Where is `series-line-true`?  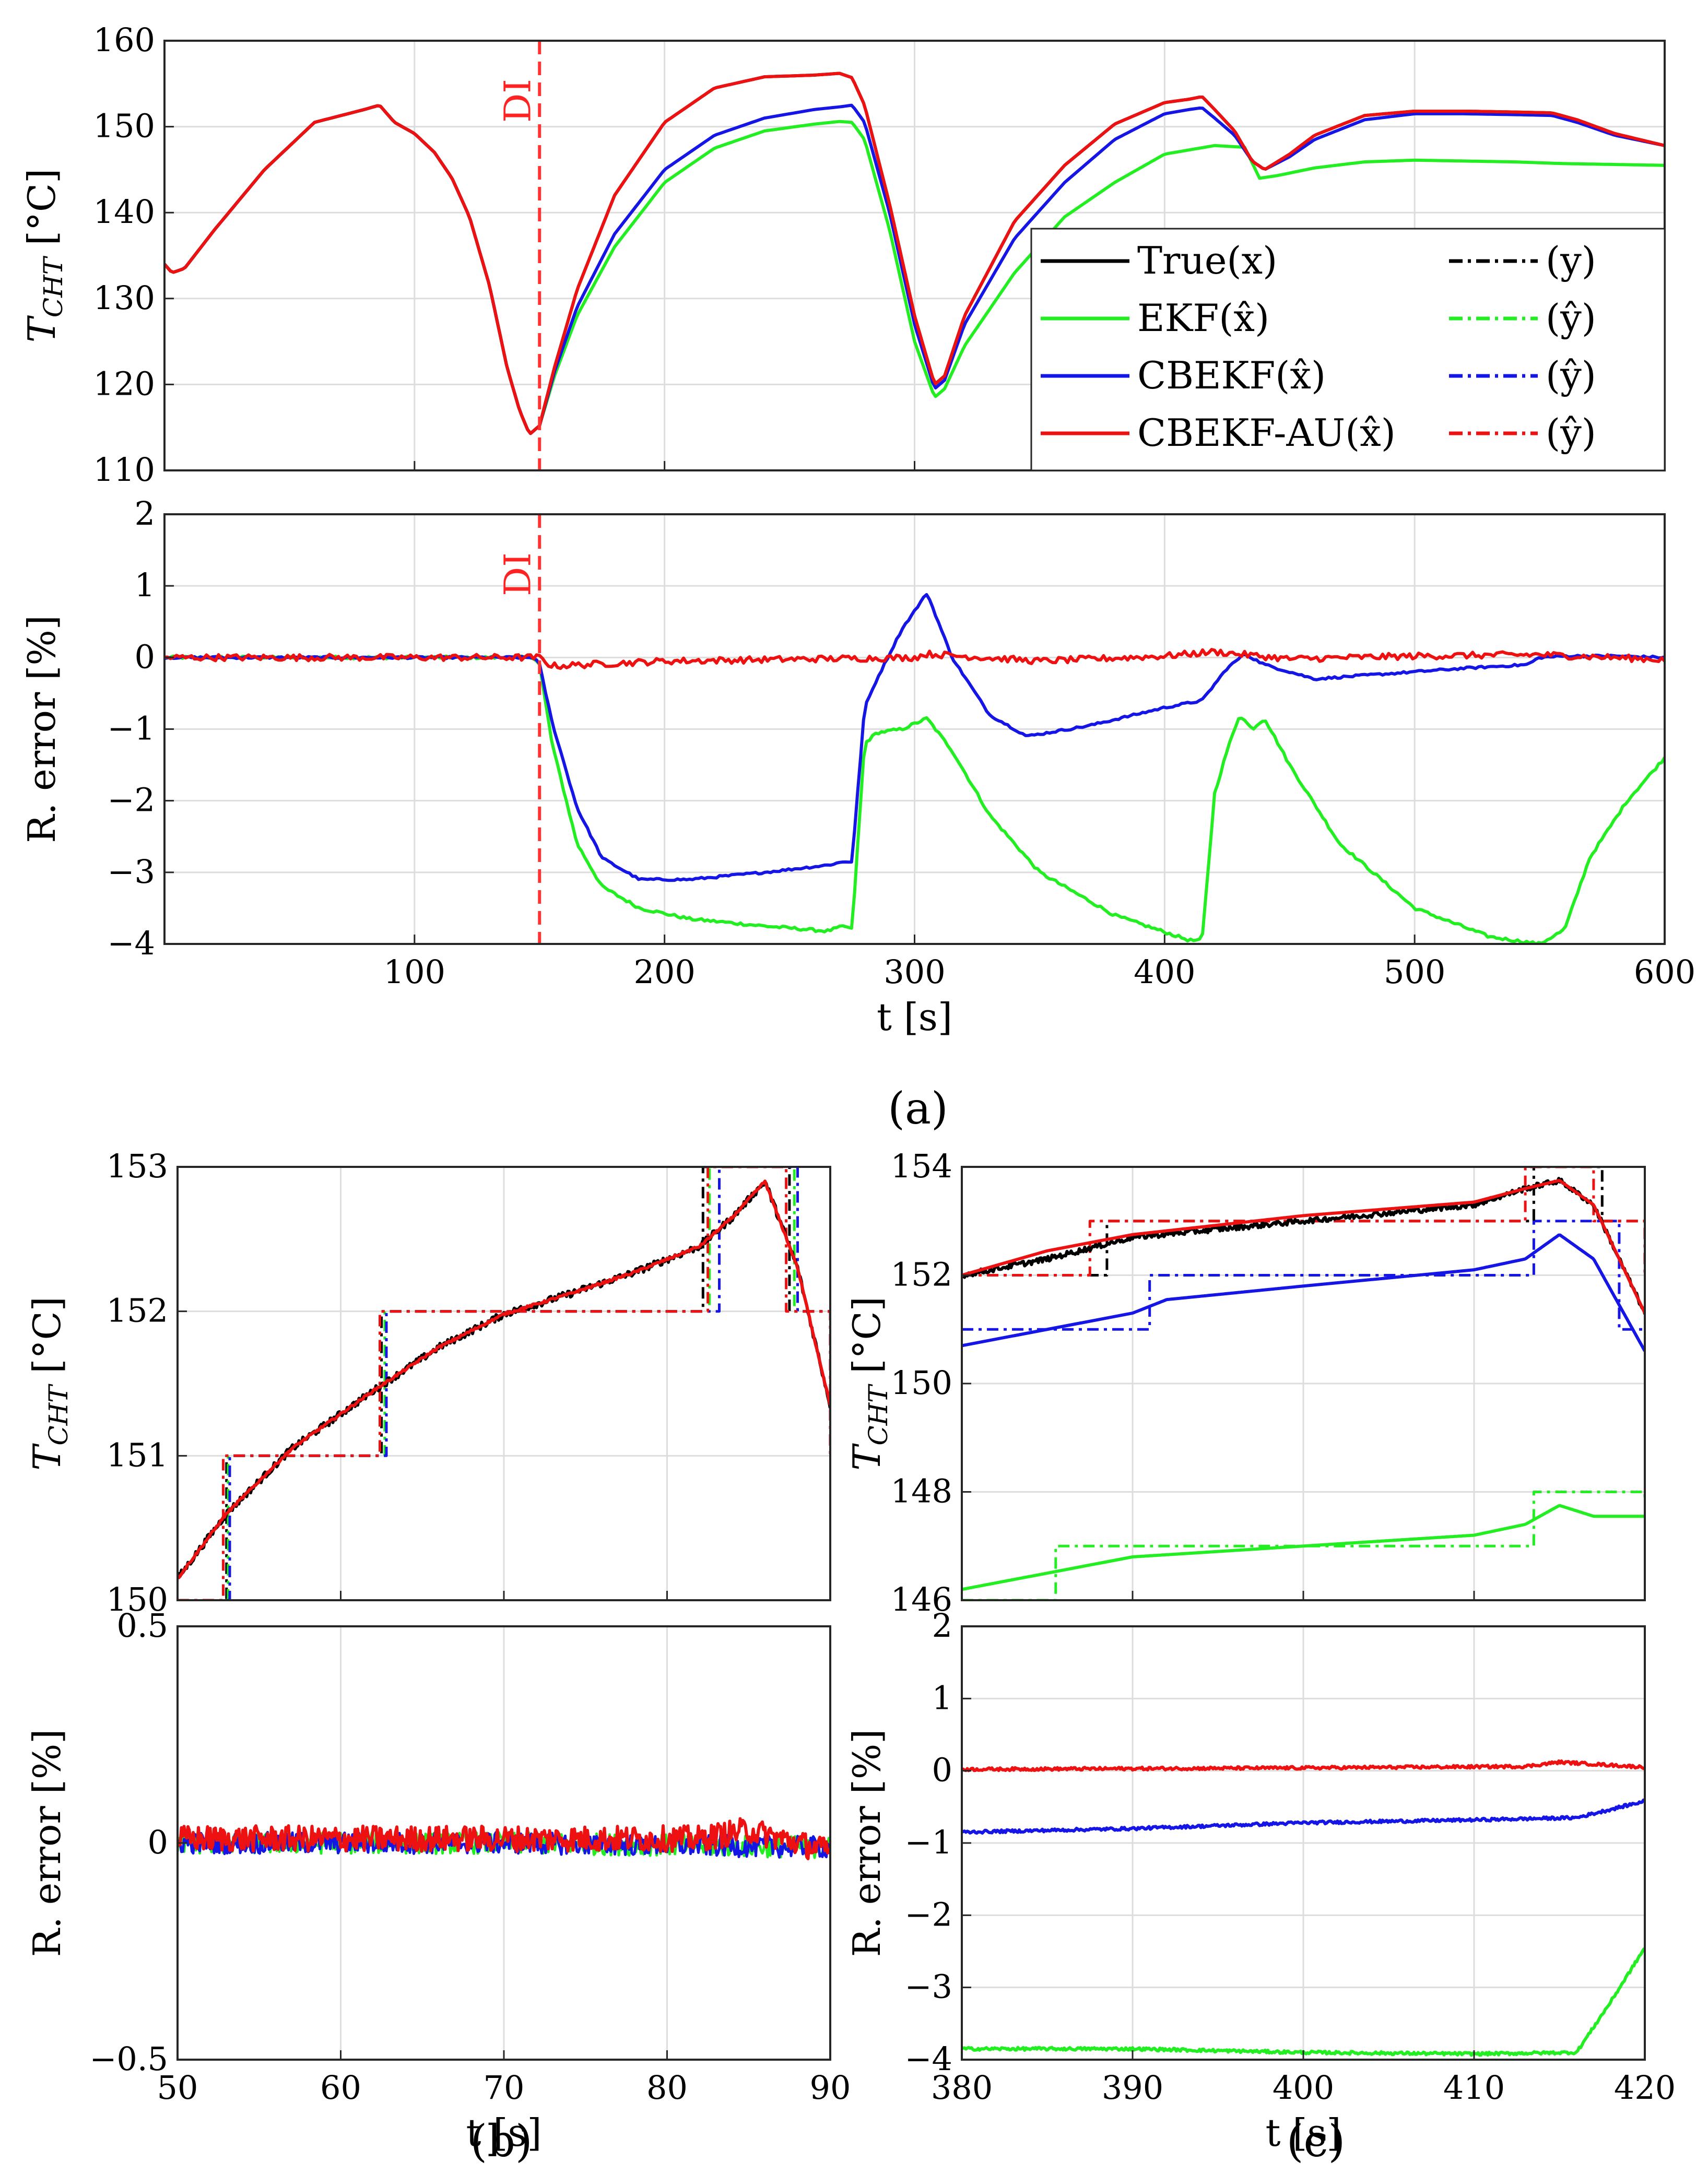
series-line-true is located at coordinates (1303, 1246).